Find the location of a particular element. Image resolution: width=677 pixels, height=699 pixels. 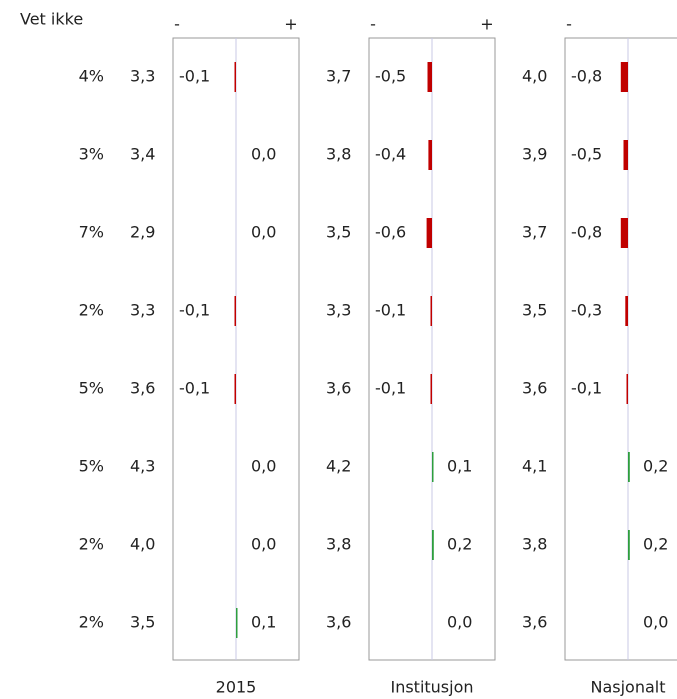

panel-label: Institusjon is located at coordinates (431, 687).